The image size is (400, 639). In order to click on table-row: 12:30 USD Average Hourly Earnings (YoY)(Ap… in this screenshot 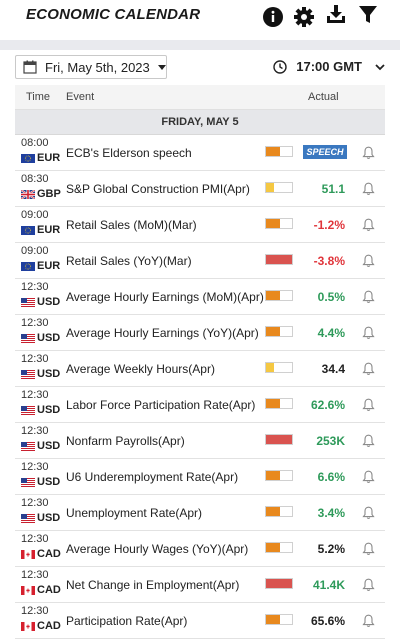, I will do `click(200, 333)`.